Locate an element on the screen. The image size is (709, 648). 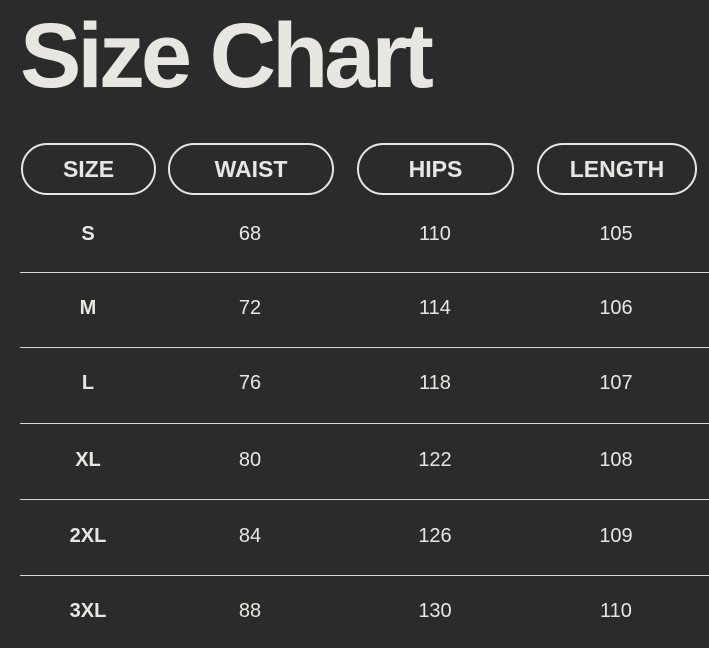
length-cell: 108 is located at coordinates (616, 460).